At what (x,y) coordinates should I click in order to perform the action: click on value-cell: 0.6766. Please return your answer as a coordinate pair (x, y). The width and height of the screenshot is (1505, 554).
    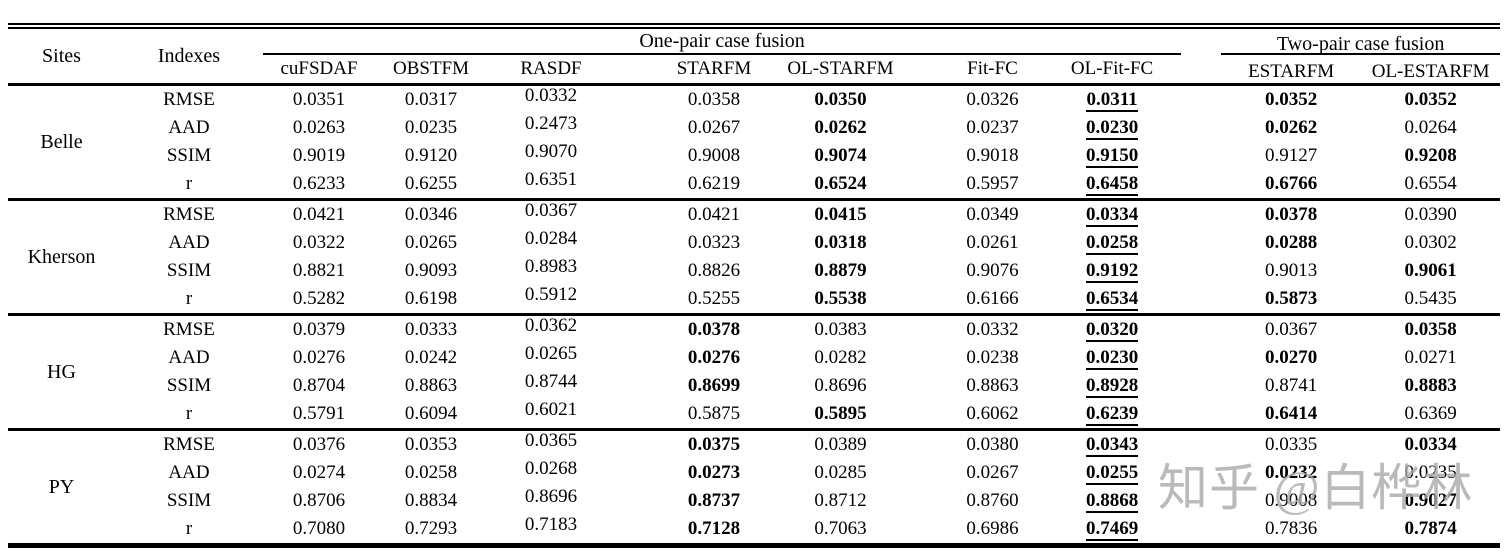
    Looking at the image, I should click on (1291, 185).